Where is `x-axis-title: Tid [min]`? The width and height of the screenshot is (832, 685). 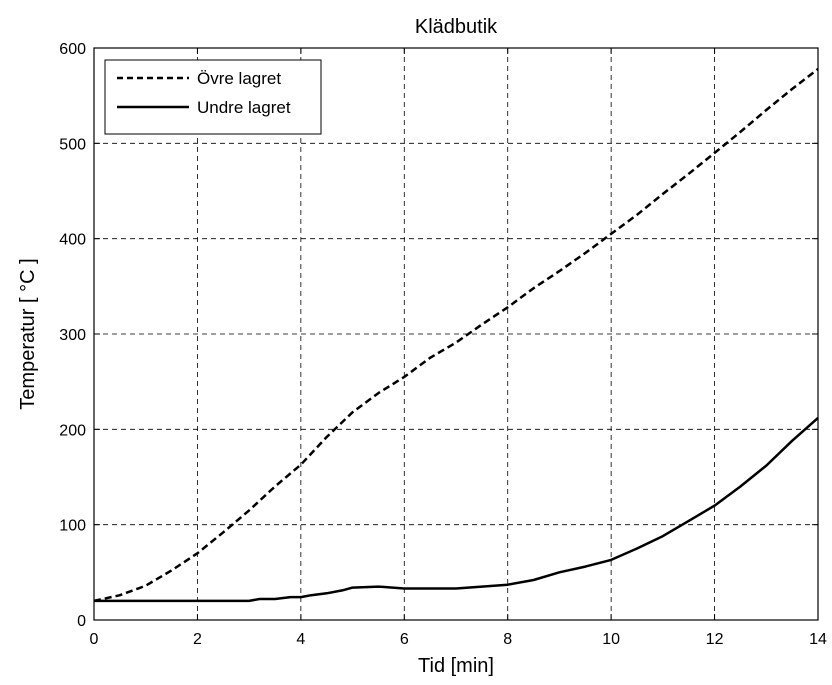 x-axis-title: Tid [min] is located at coordinates (456, 666).